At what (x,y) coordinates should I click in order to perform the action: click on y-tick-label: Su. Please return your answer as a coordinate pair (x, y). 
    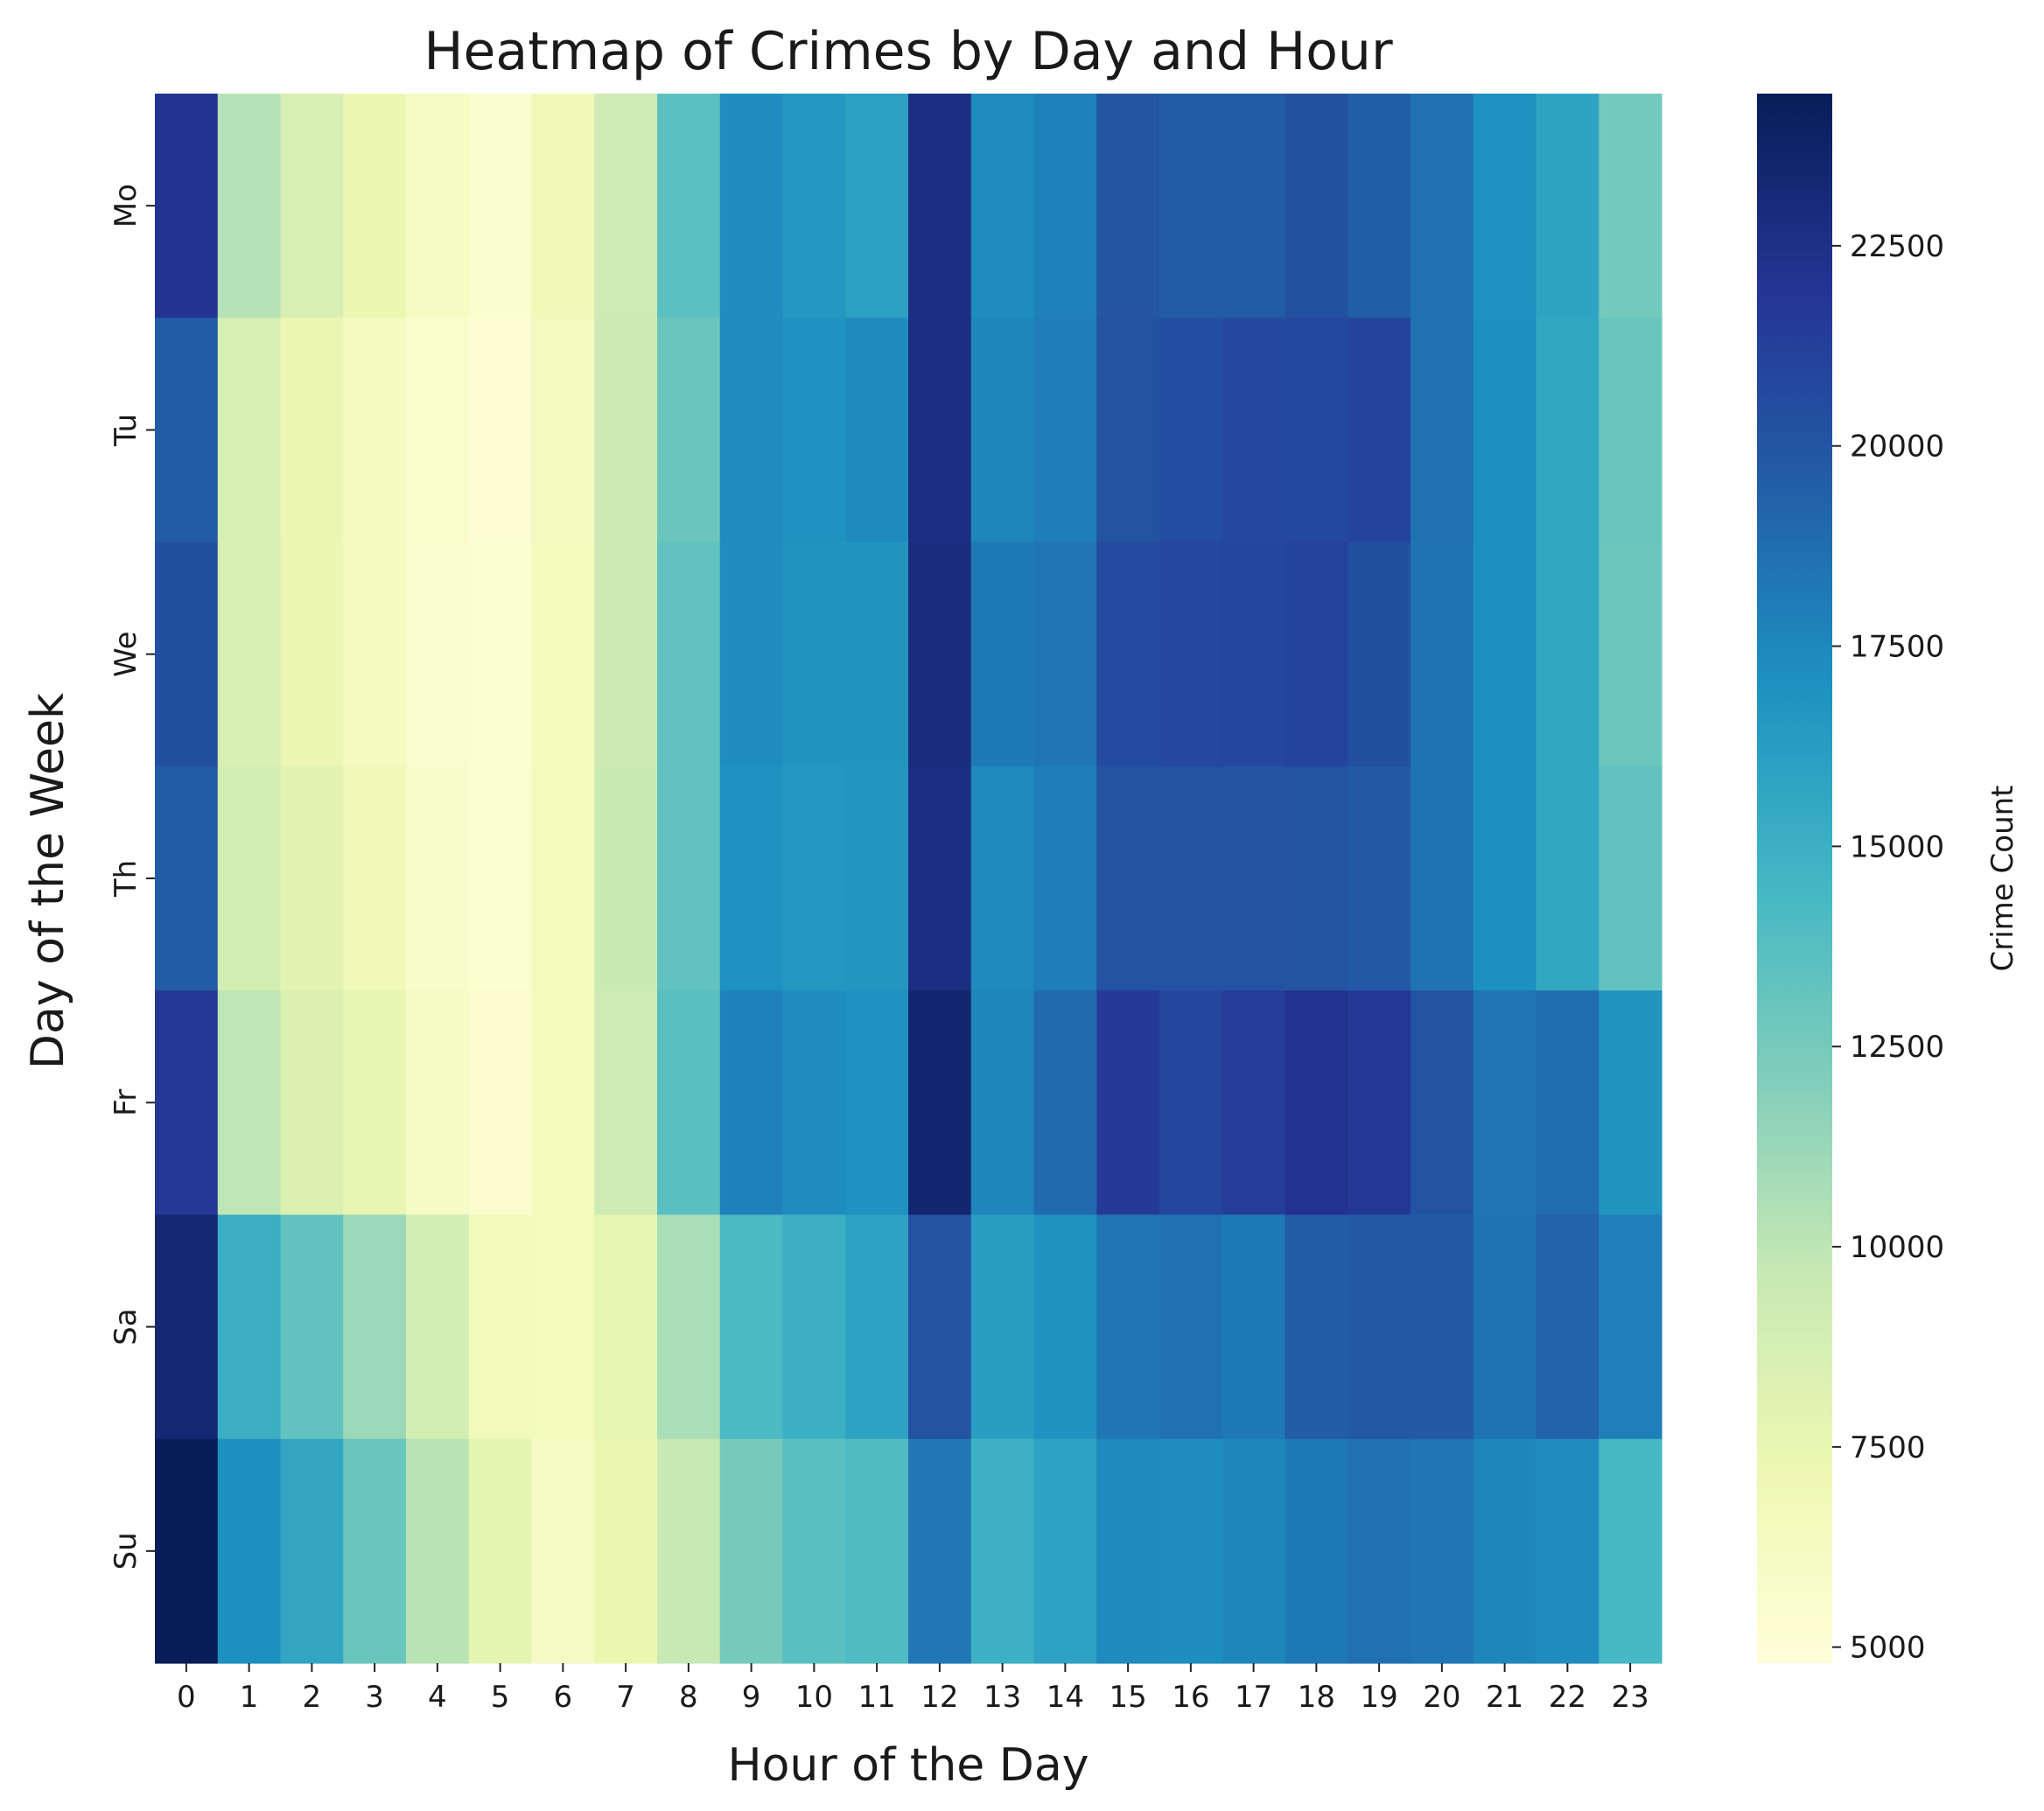
    Looking at the image, I should click on (126, 1551).